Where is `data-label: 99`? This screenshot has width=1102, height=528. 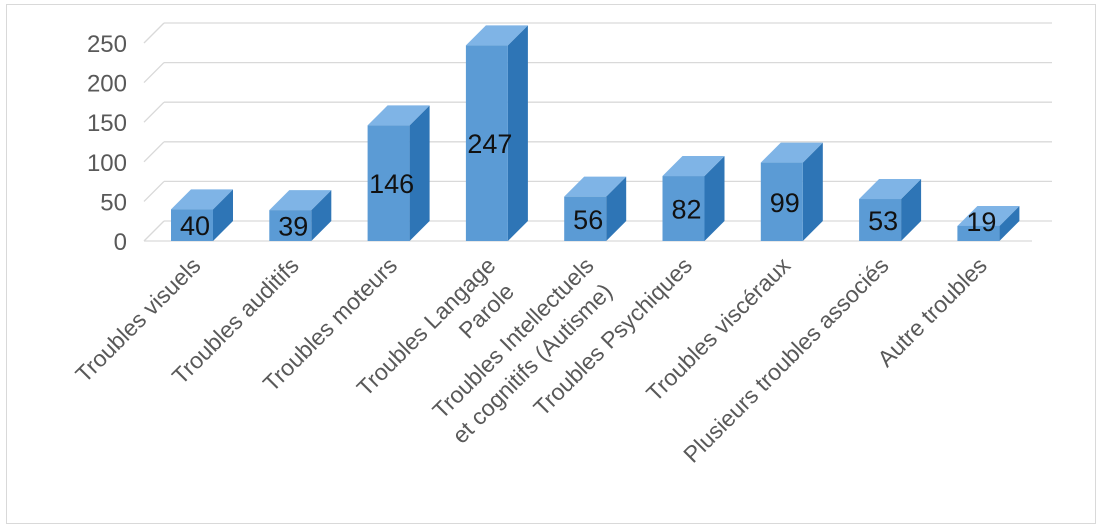 data-label: 99 is located at coordinates (785, 203).